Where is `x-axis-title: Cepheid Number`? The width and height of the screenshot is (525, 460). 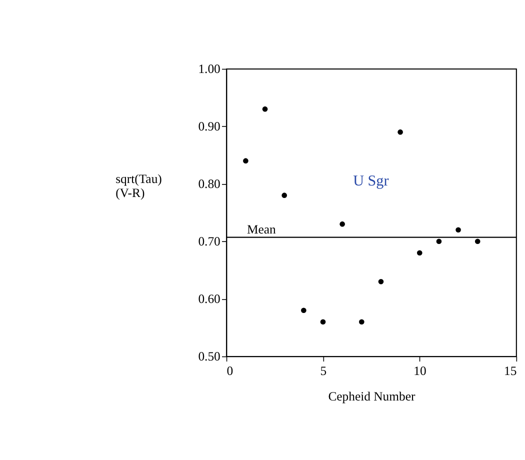 x-axis-title: Cepheid Number is located at coordinates (372, 396).